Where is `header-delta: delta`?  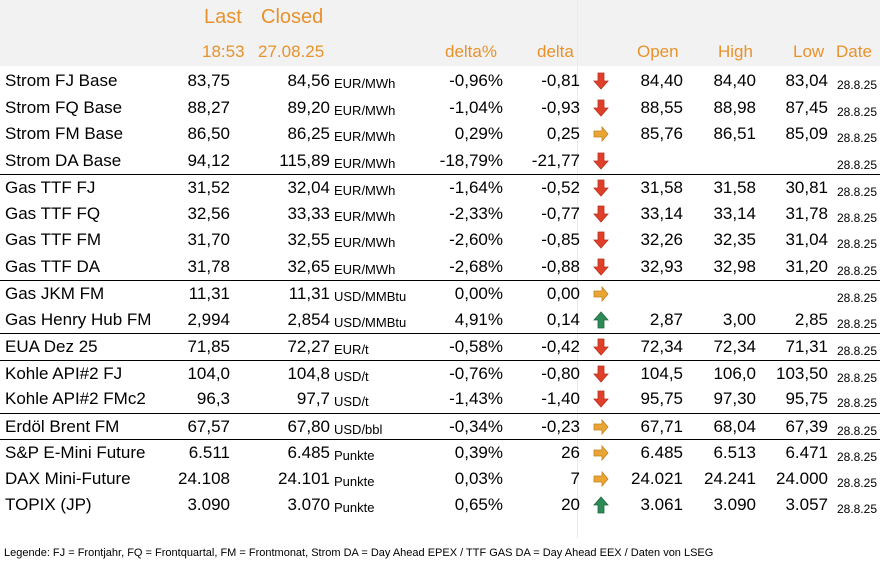 header-delta: delta is located at coordinates (555, 51).